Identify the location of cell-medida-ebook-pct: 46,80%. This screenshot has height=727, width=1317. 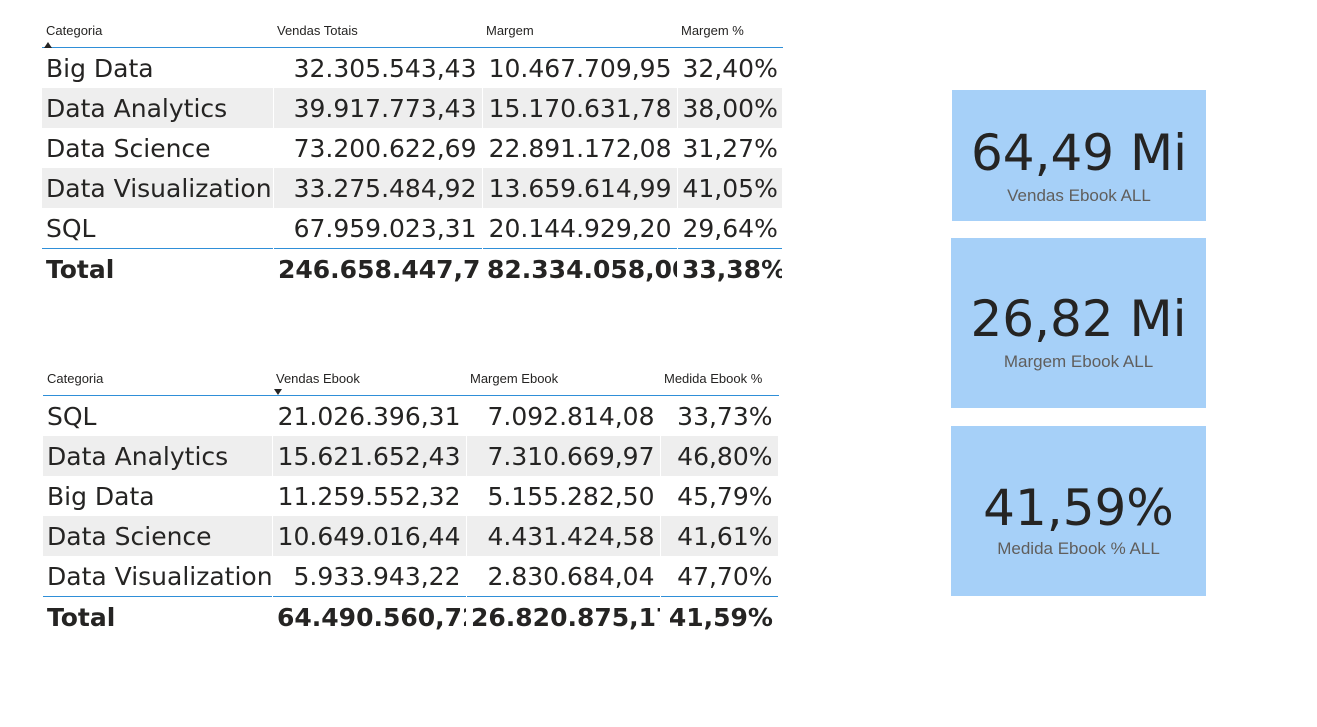
(719, 456).